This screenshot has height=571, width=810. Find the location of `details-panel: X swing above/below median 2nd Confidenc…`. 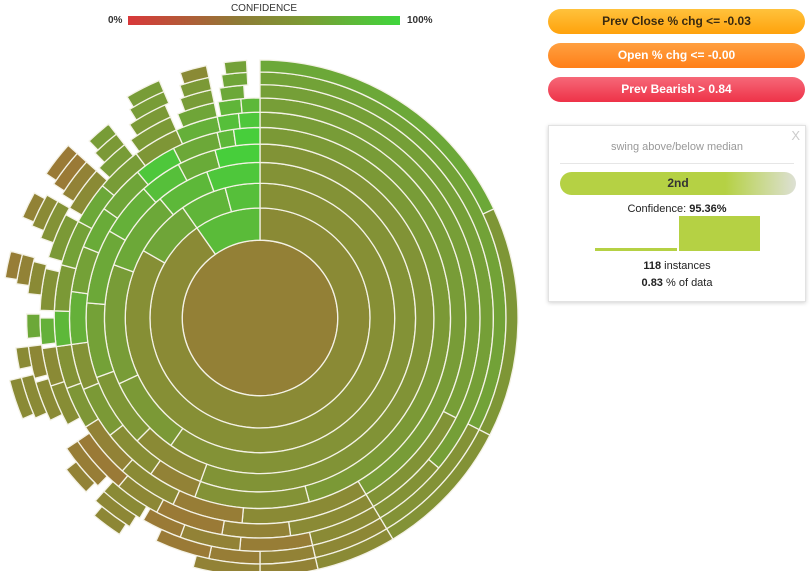

details-panel: X swing above/below median 2nd Confidenc… is located at coordinates (677, 213).